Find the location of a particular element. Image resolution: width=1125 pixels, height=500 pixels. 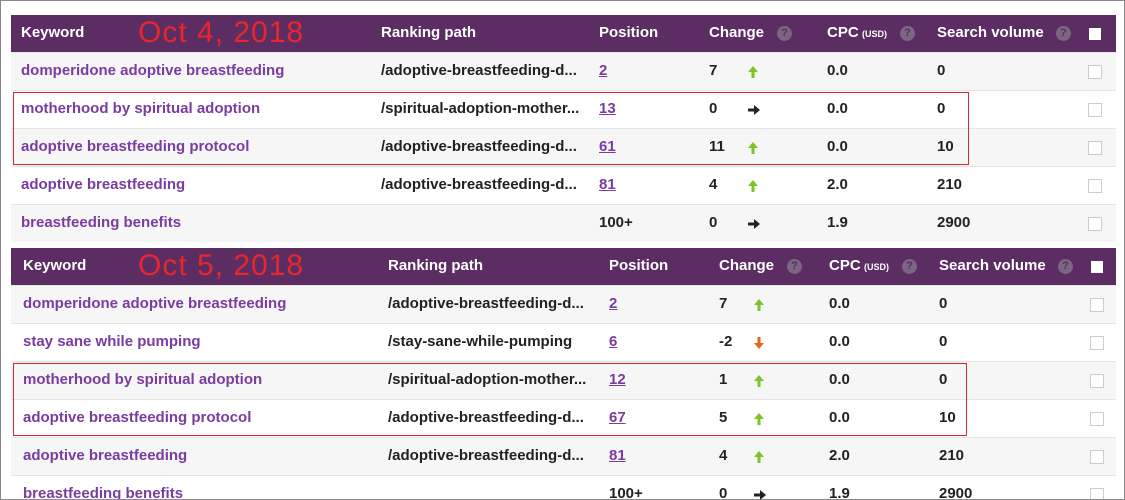

header-cpc-unit: (USD) is located at coordinates (874, 34).